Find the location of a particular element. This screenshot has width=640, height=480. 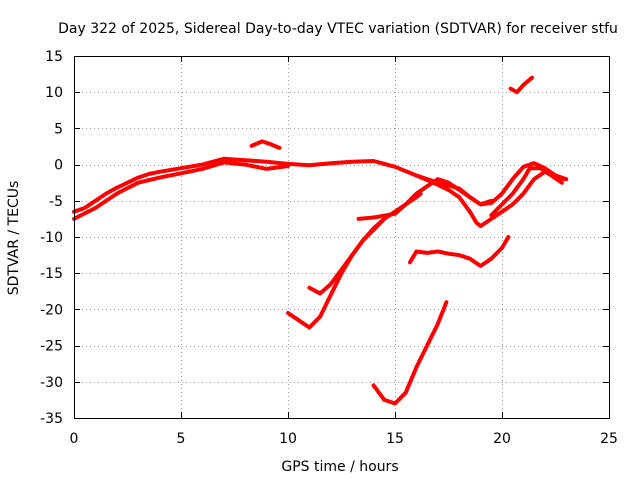

y-tick-label: -30 is located at coordinates (51, 383).